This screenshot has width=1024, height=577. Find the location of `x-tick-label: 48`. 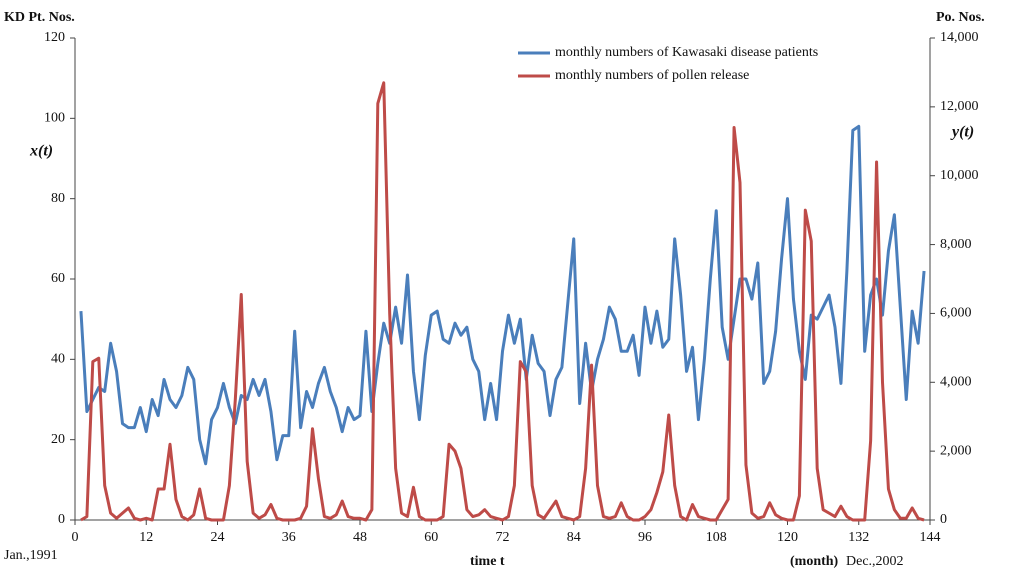

x-tick-label: 48 is located at coordinates (360, 537).